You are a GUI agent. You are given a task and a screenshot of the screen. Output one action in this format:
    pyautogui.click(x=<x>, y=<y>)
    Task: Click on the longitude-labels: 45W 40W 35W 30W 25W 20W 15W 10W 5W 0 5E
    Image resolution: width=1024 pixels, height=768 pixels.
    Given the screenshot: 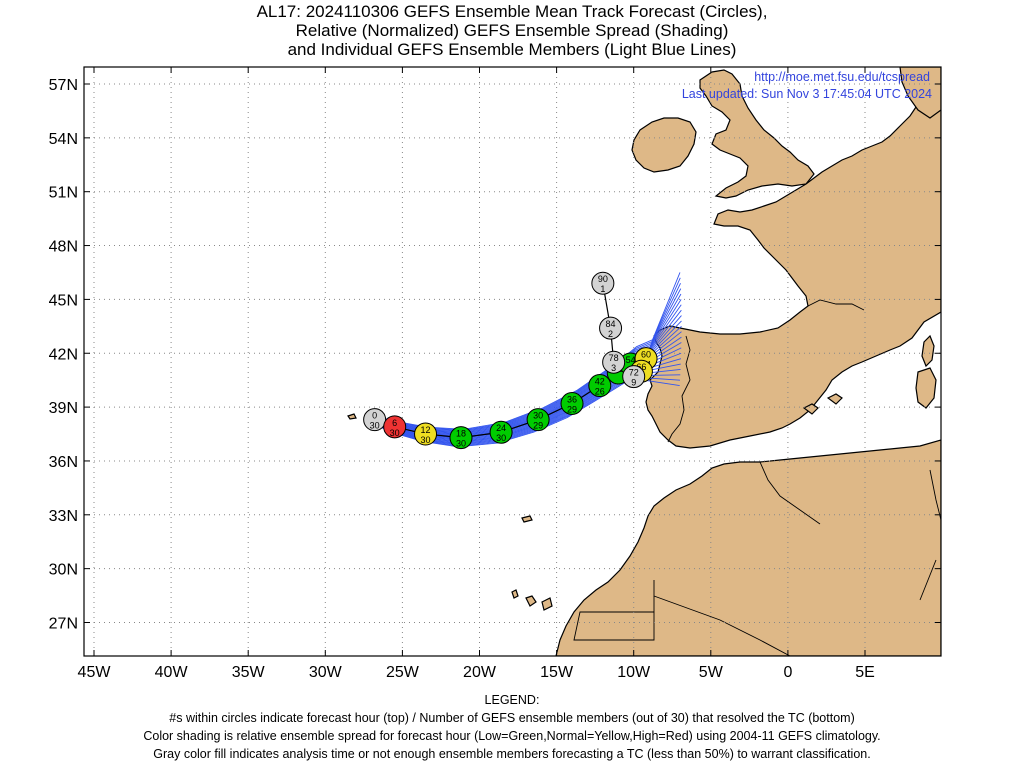 What is the action you would take?
    pyautogui.click(x=476, y=672)
    